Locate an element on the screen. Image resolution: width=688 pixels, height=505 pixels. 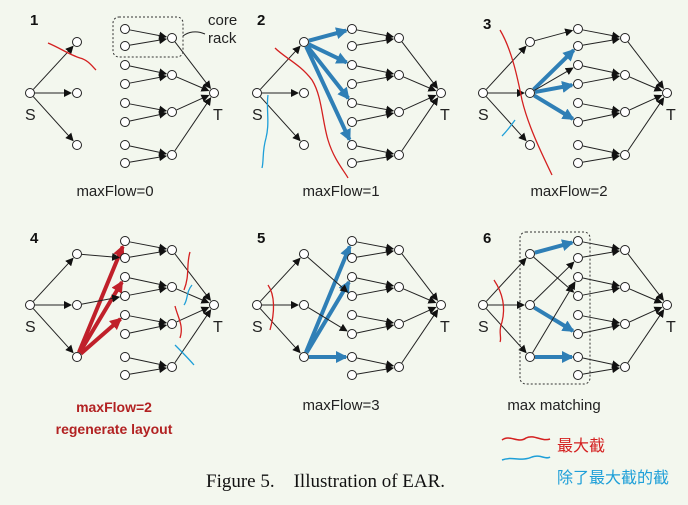
panel-3-caption: maxFlow=2 is located at coordinates (569, 191).